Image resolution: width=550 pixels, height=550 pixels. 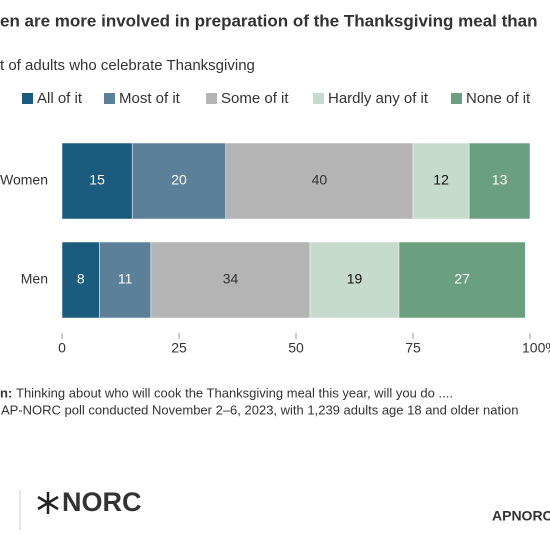 What do you see at coordinates (102, 502) in the screenshot?
I see `logo: NORC` at bounding box center [102, 502].